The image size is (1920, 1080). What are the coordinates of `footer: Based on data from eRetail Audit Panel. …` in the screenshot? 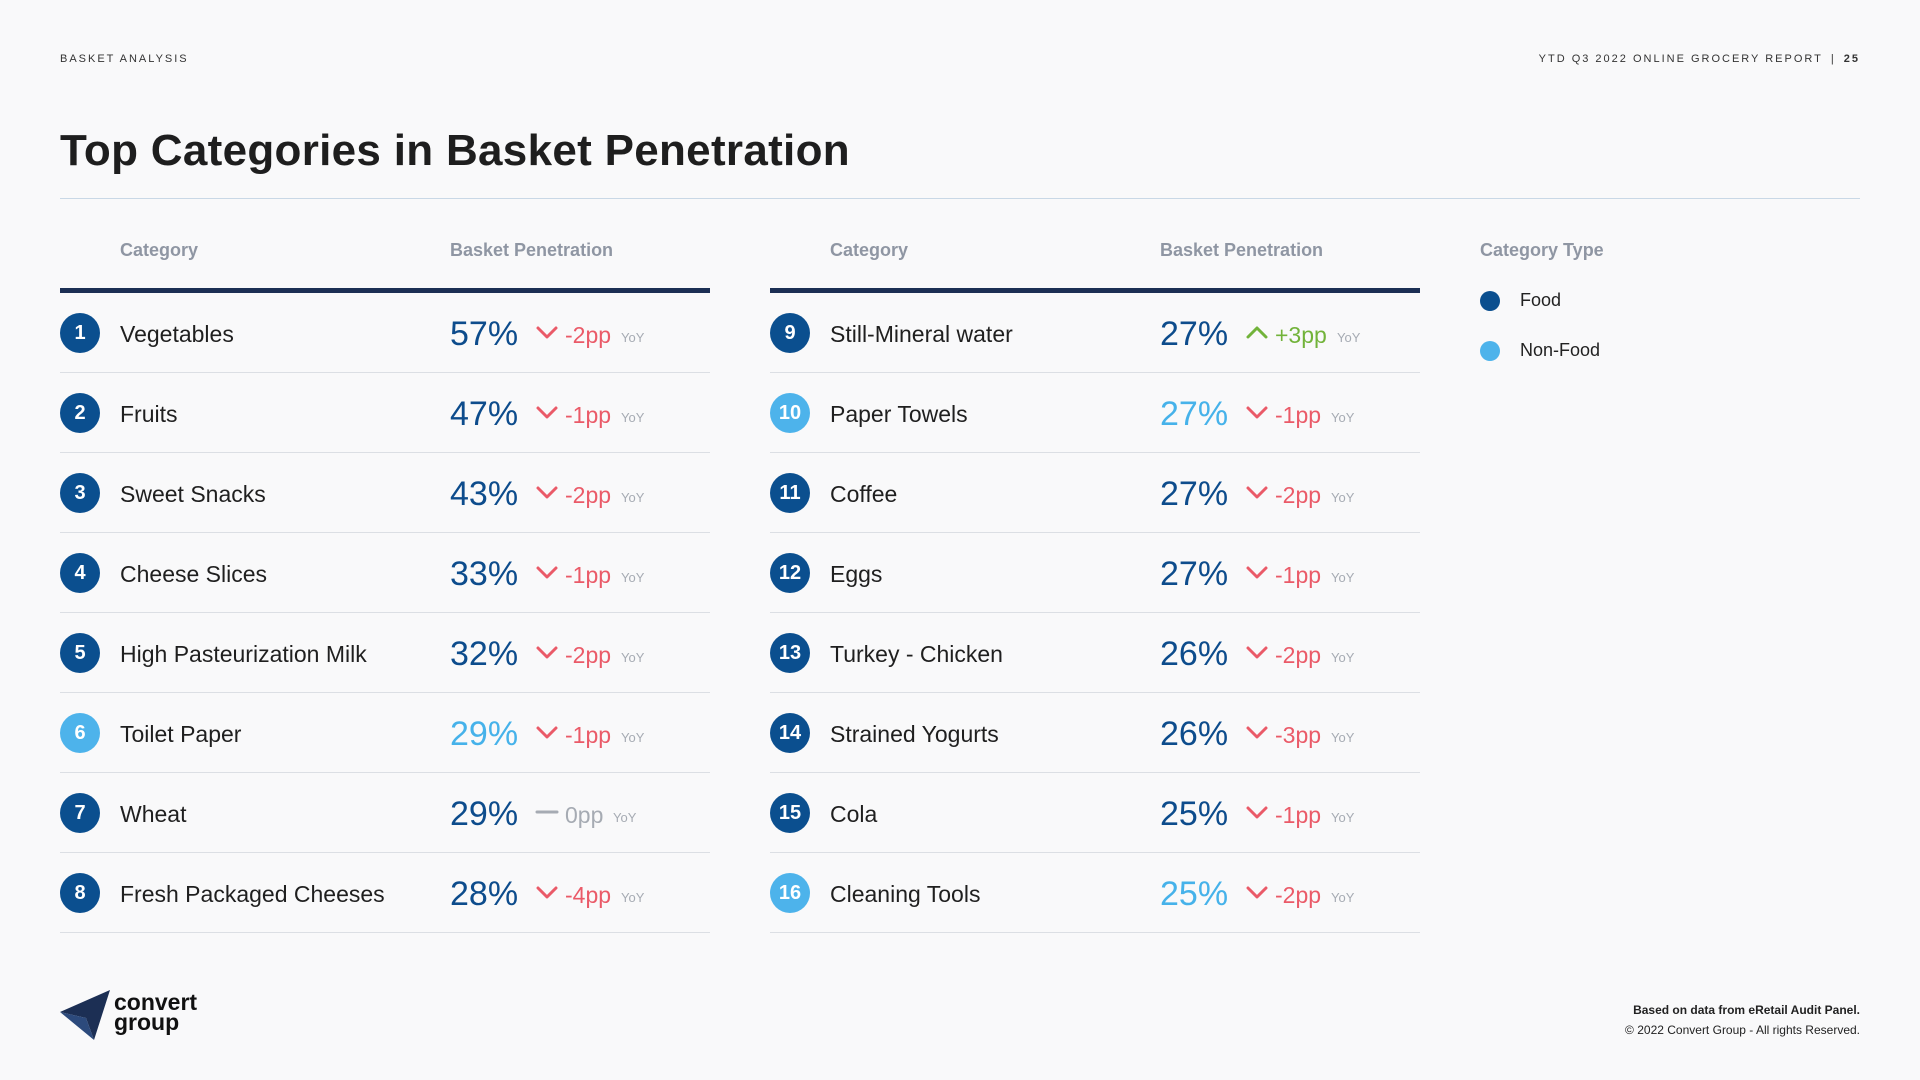 It's located at (1742, 1020).